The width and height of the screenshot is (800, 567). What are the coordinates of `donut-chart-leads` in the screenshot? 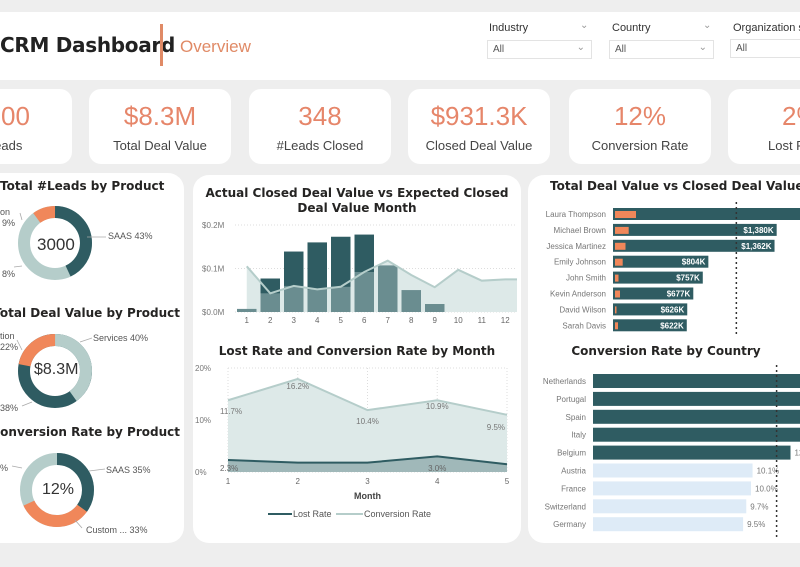 It's located at (59, 243).